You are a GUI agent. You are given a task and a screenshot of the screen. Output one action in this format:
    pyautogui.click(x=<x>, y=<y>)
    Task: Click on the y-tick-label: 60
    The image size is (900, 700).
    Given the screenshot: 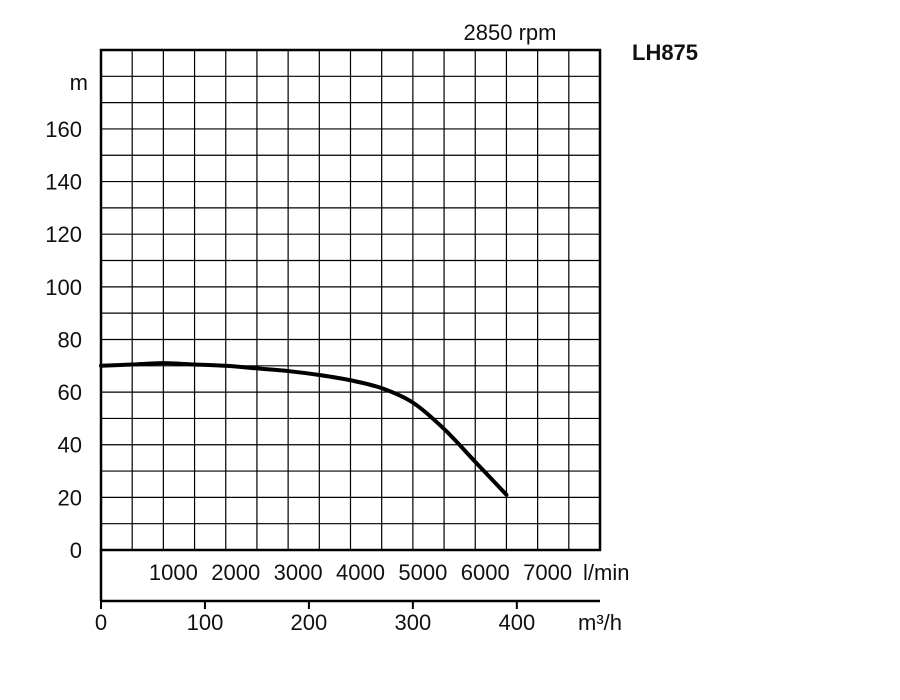 What is the action you would take?
    pyautogui.click(x=70, y=392)
    